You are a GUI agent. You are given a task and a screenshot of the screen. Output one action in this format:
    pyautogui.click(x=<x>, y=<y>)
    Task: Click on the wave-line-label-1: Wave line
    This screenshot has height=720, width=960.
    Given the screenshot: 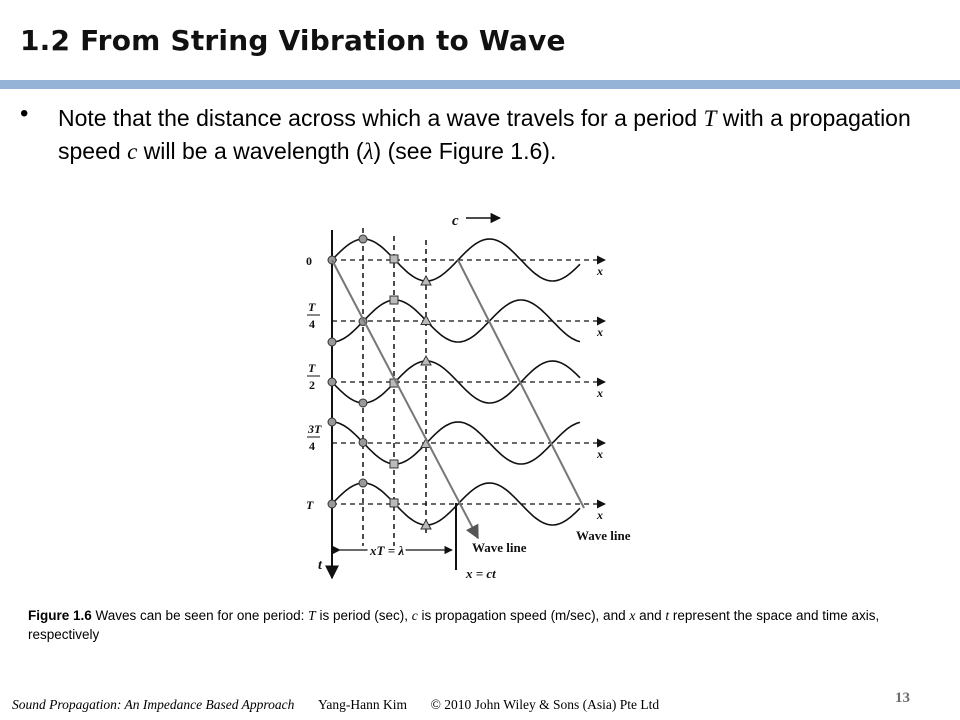 What is the action you would take?
    pyautogui.click(x=499, y=547)
    